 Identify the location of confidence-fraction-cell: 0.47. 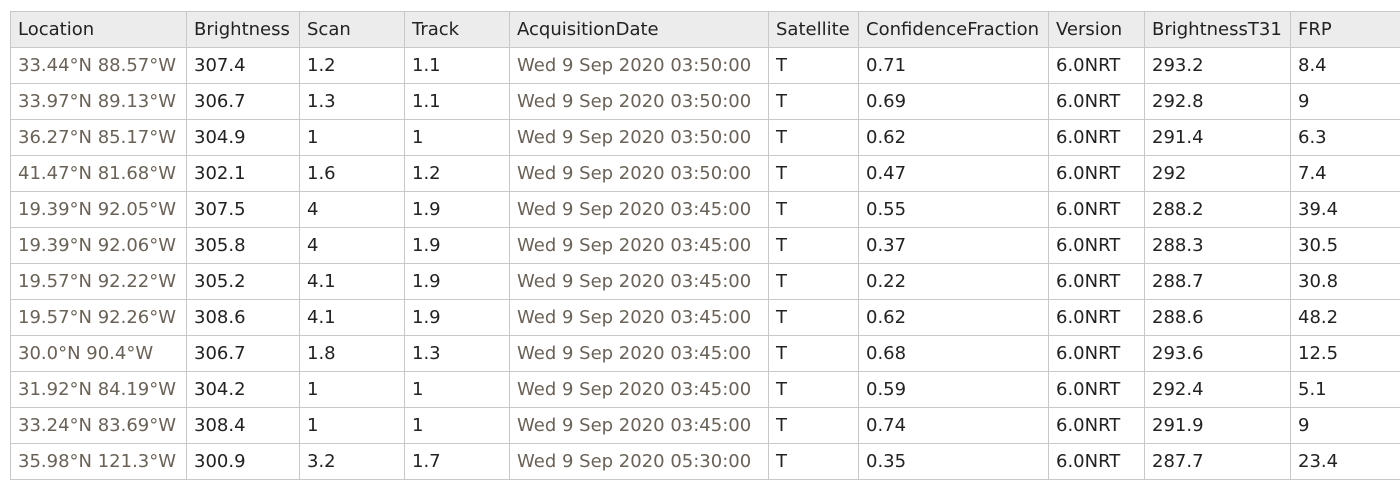
(954, 174).